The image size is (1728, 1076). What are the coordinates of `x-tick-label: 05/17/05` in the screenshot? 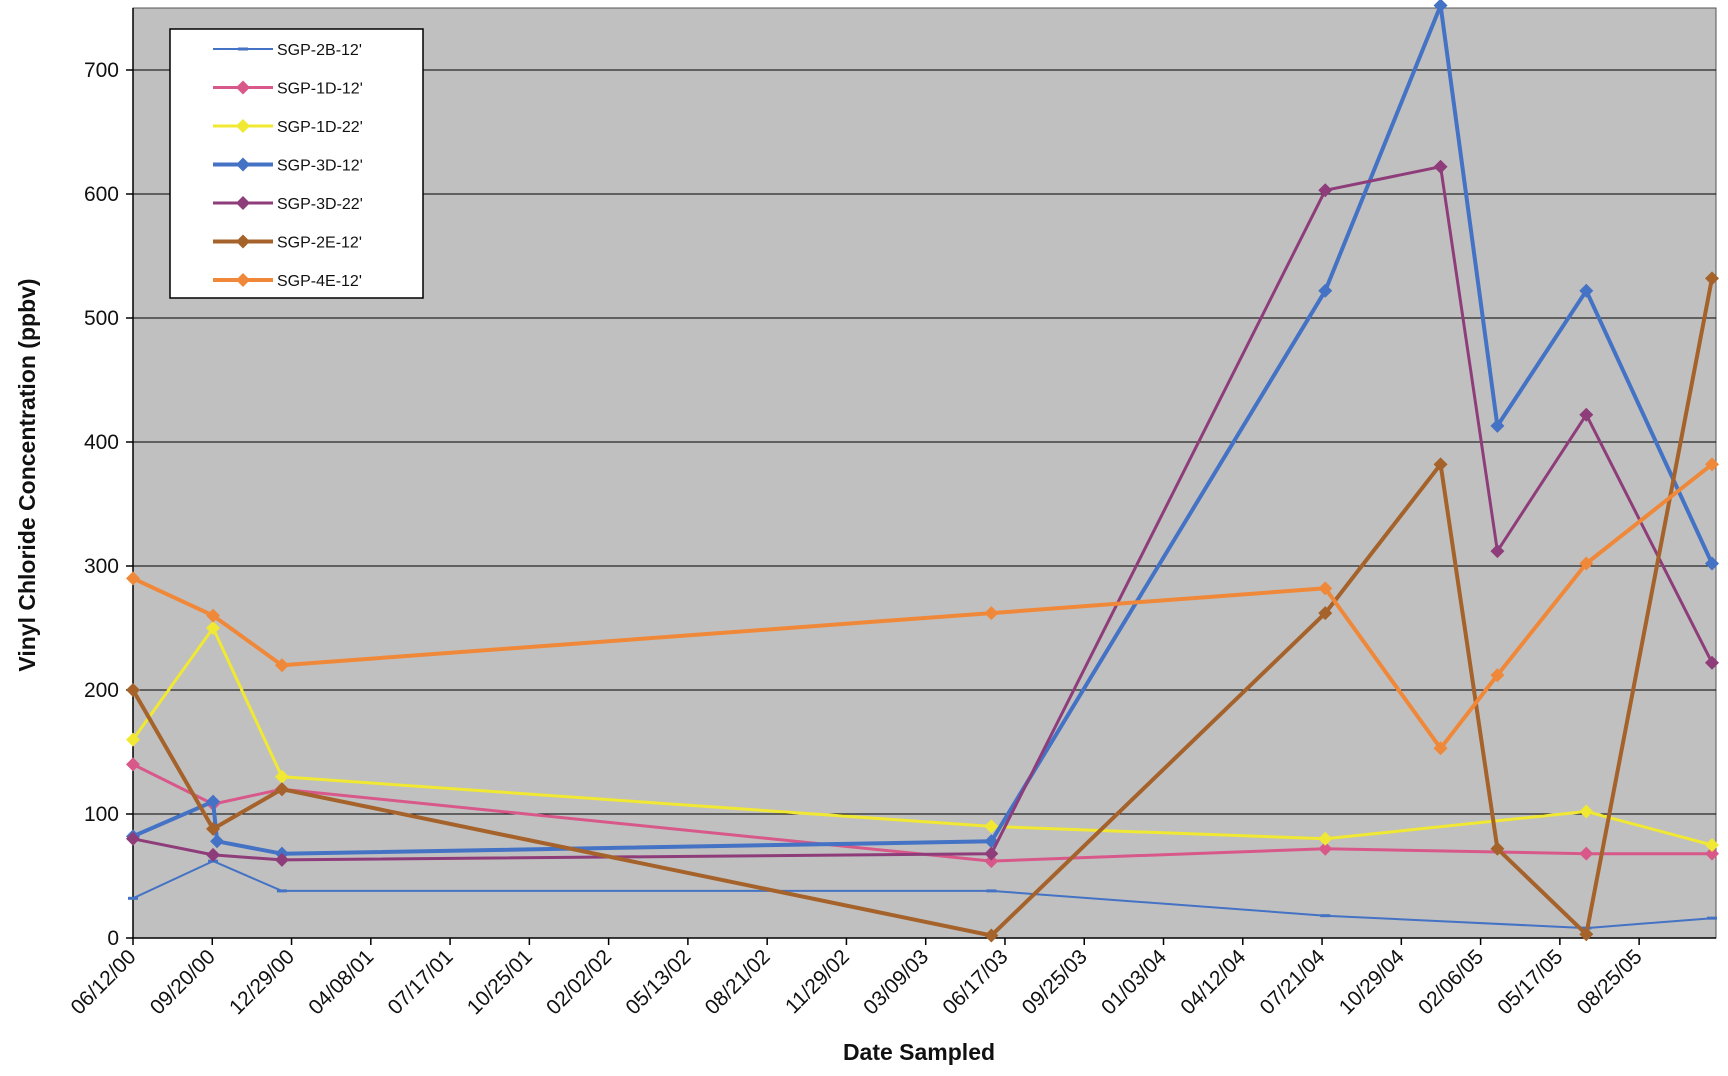 It's located at (1530, 982).